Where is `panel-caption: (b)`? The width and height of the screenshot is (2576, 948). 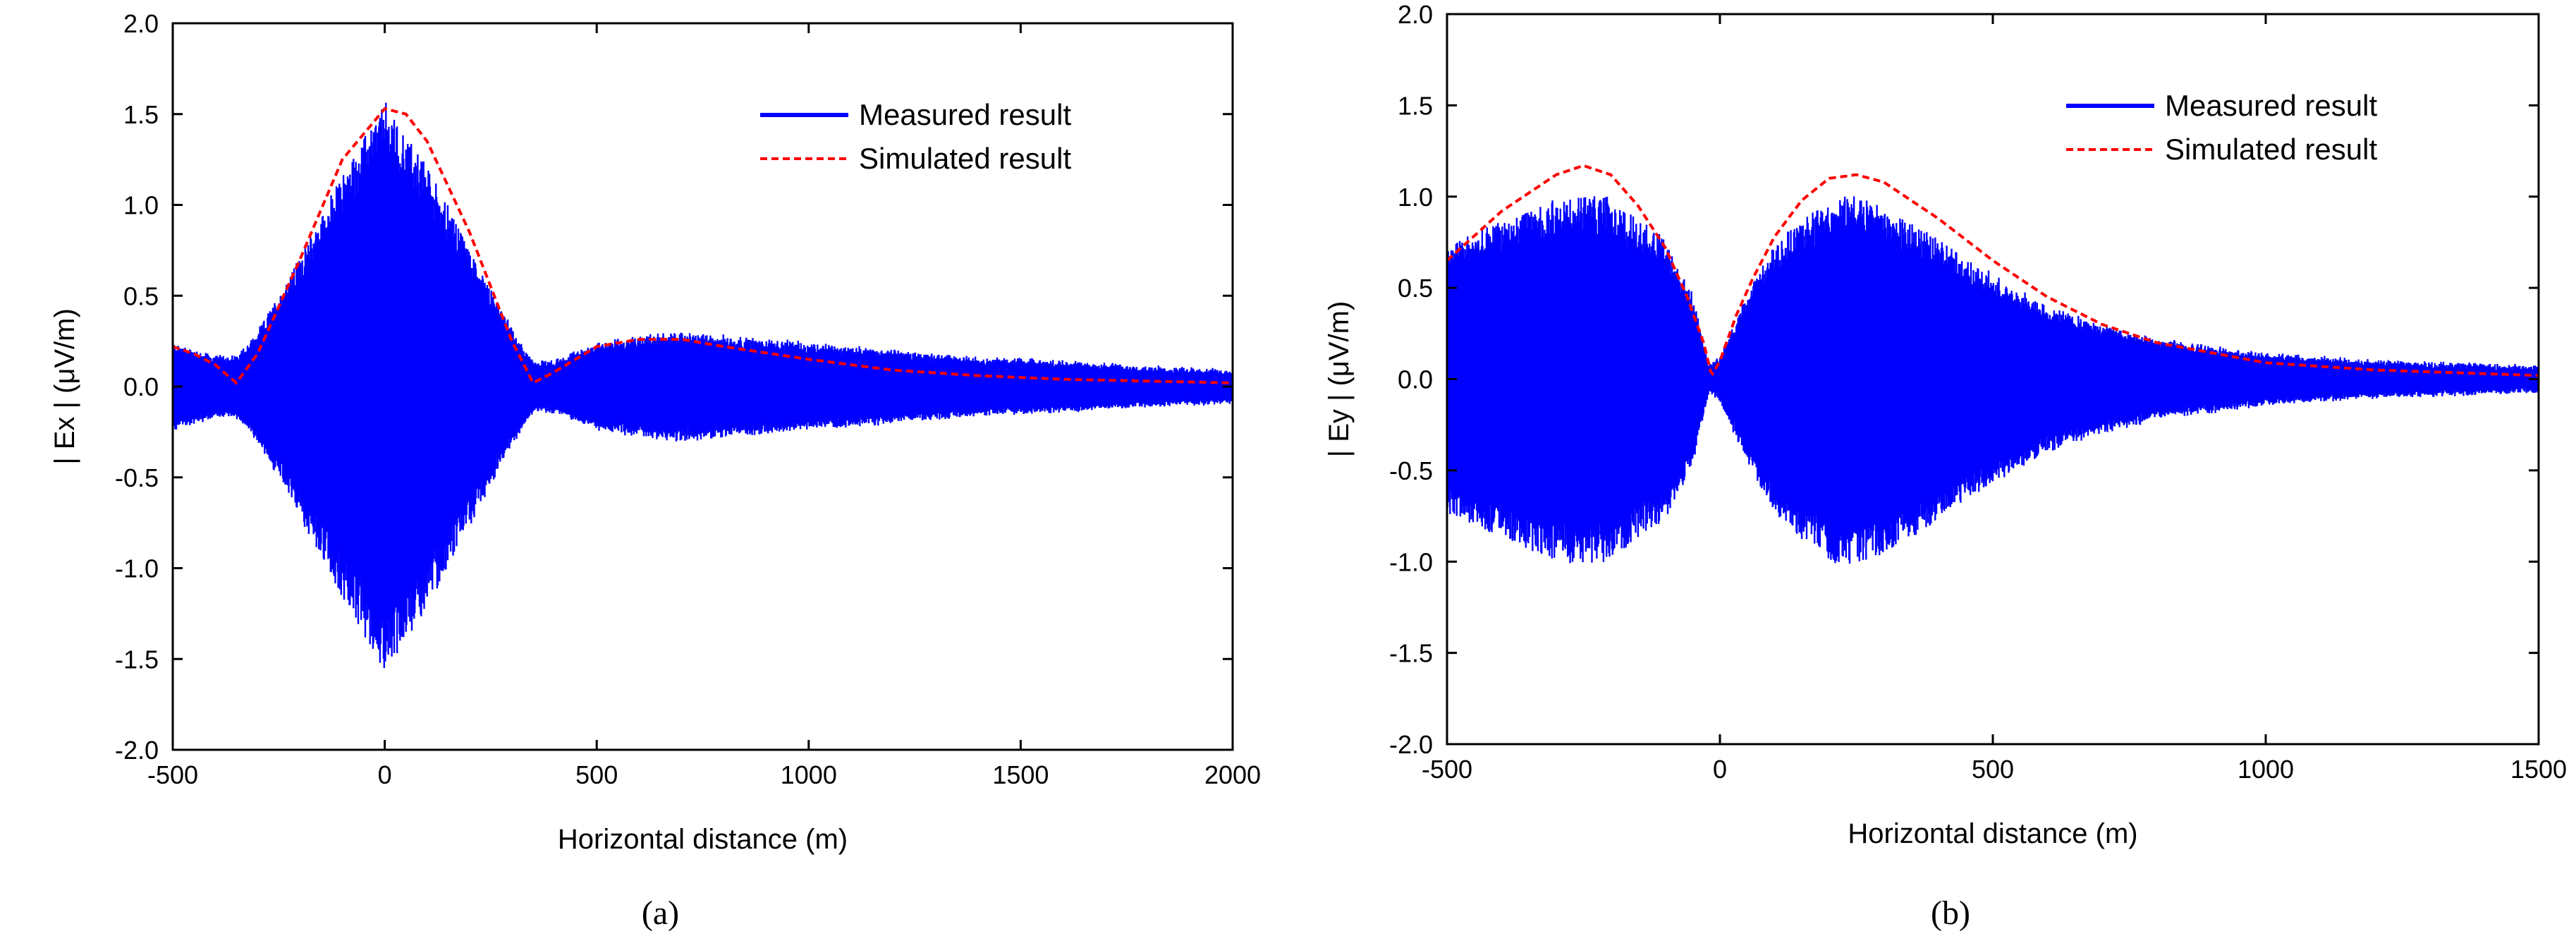 panel-caption: (b) is located at coordinates (1950, 913).